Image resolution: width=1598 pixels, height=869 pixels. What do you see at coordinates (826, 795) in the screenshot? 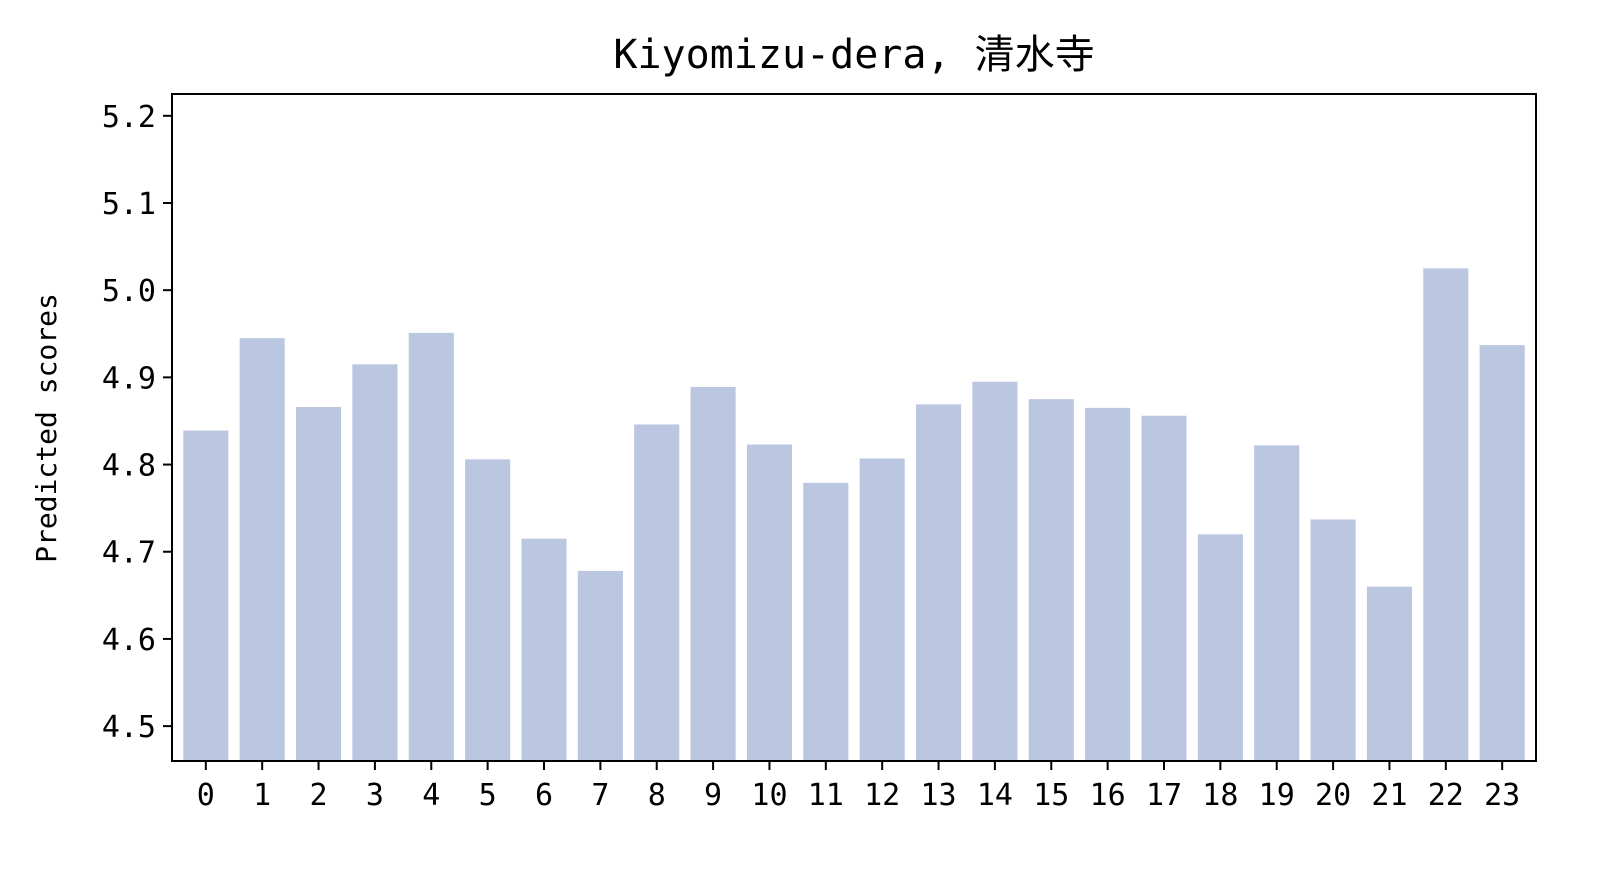
I see `x-tick-label: 11` at bounding box center [826, 795].